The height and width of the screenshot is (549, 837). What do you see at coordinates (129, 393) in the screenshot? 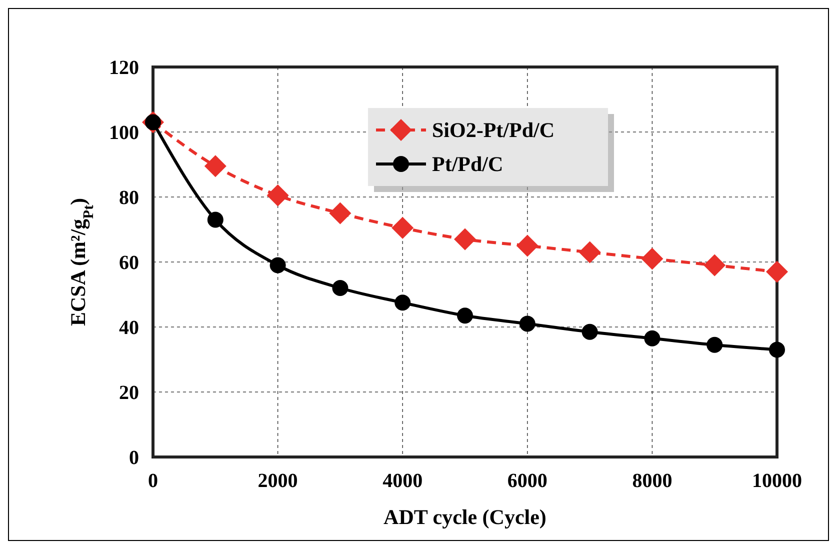
I see `y-tick-label: 20` at bounding box center [129, 393].